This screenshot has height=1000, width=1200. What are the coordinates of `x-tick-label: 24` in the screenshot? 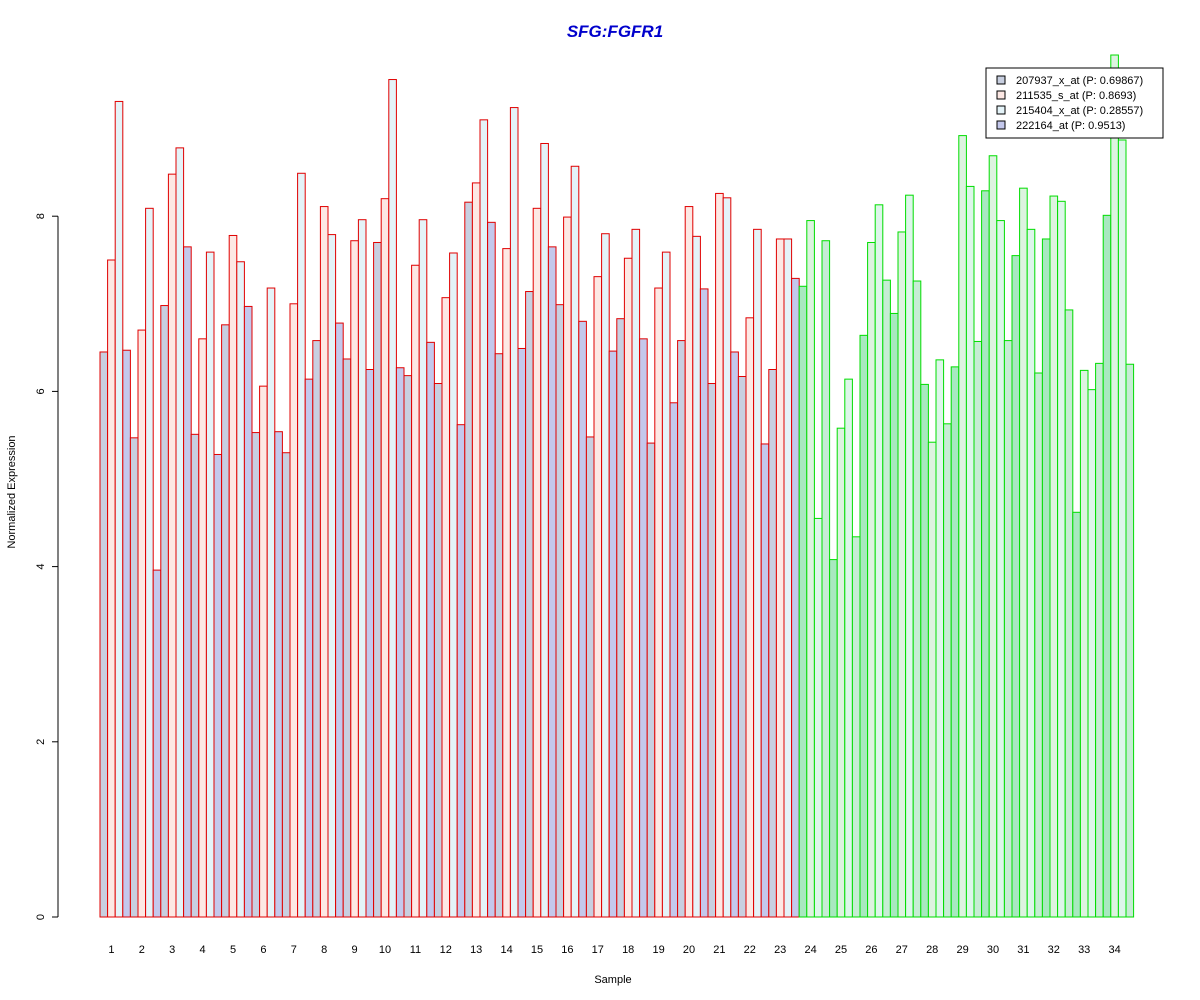 It's located at (810, 950).